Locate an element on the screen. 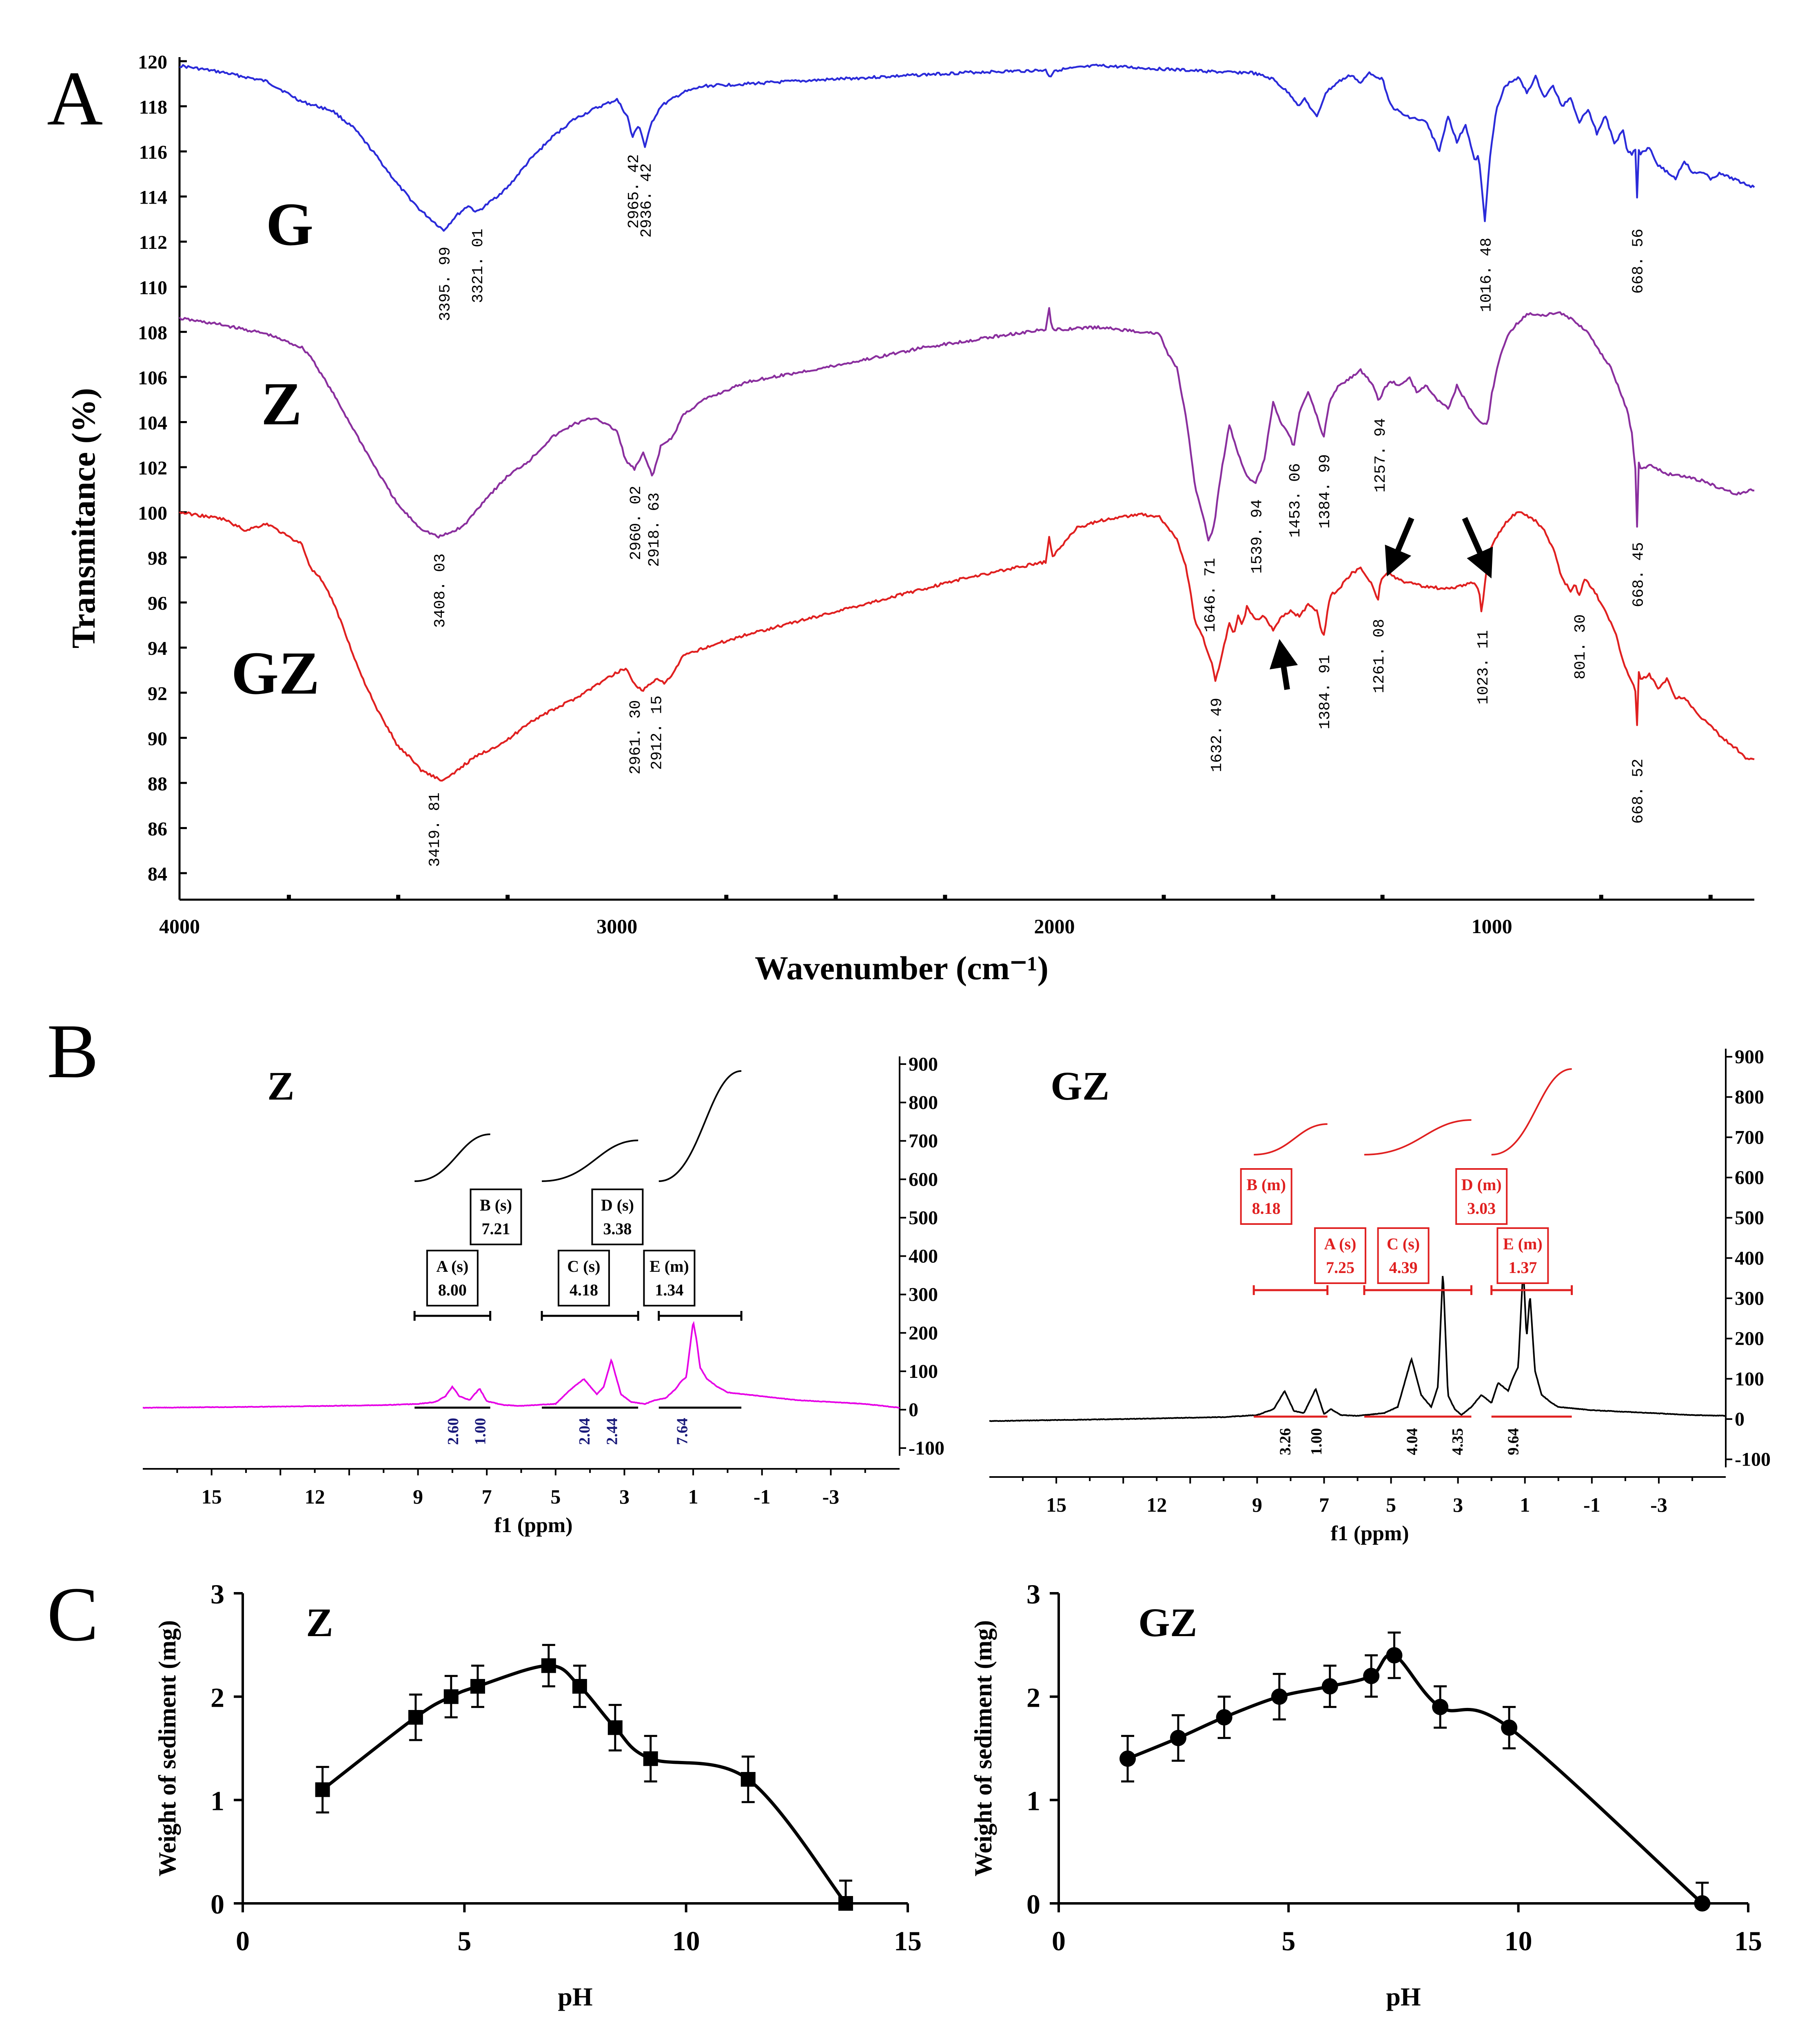  ftir-peak-label: 3408. 03 is located at coordinates (441, 590).